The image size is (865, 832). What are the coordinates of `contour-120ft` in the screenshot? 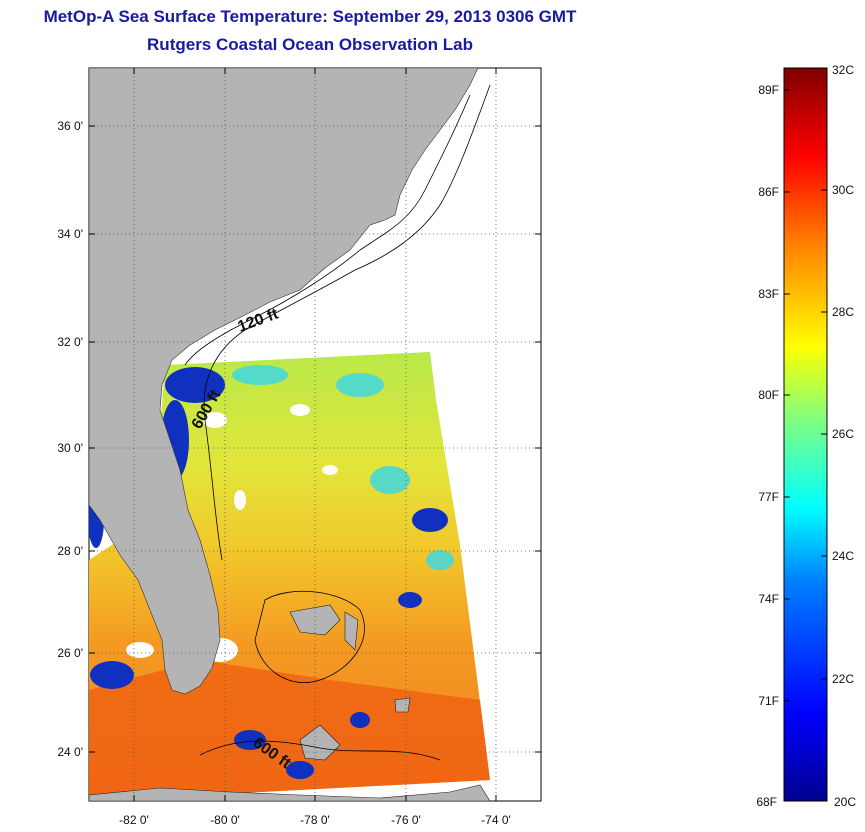 It's located at (327, 230).